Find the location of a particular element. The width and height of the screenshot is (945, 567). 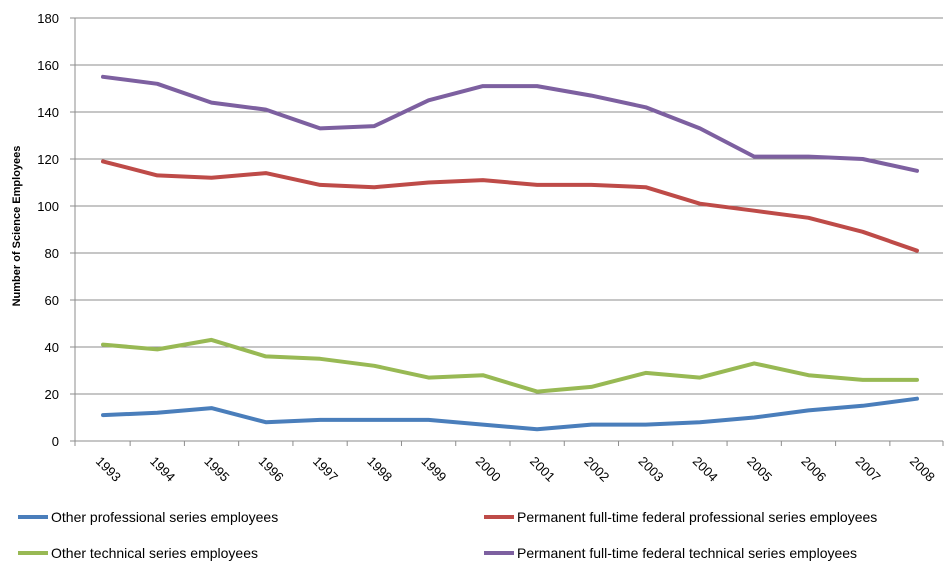

y-tick-label: 160 is located at coordinates (48, 65).